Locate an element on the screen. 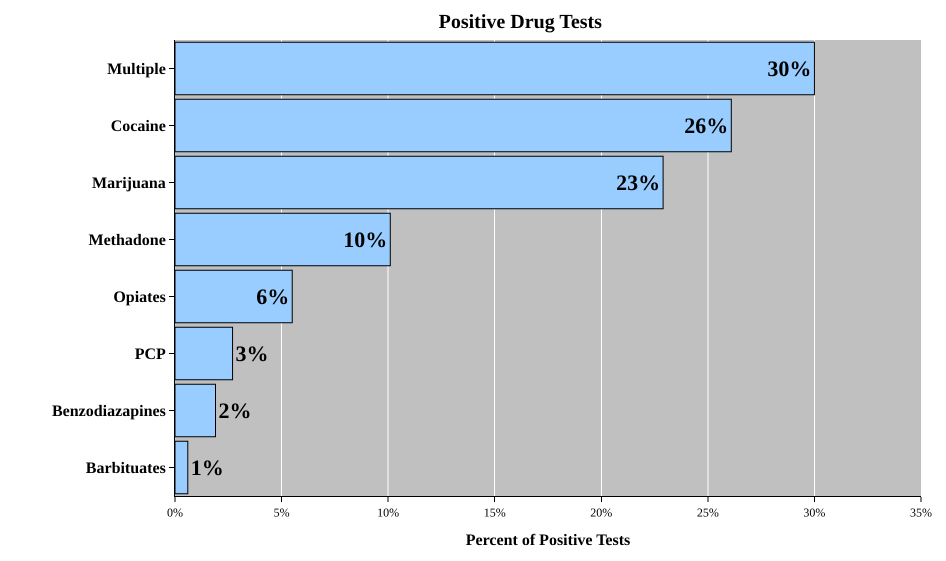  data-label: 1% is located at coordinates (207, 467).